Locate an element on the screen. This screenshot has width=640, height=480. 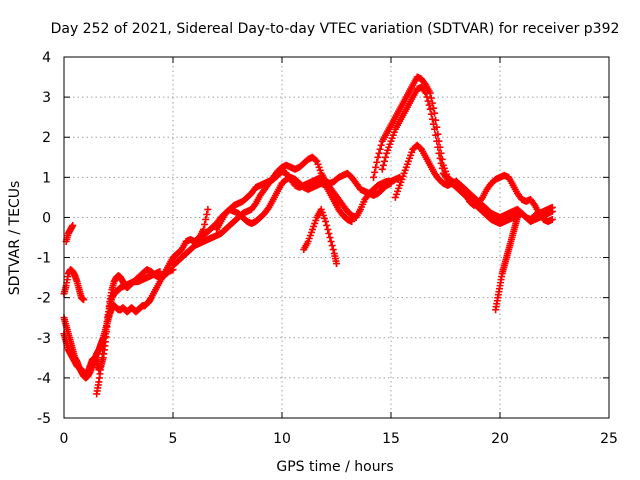
x-axis-label: GPS time / hours is located at coordinates (334, 467).